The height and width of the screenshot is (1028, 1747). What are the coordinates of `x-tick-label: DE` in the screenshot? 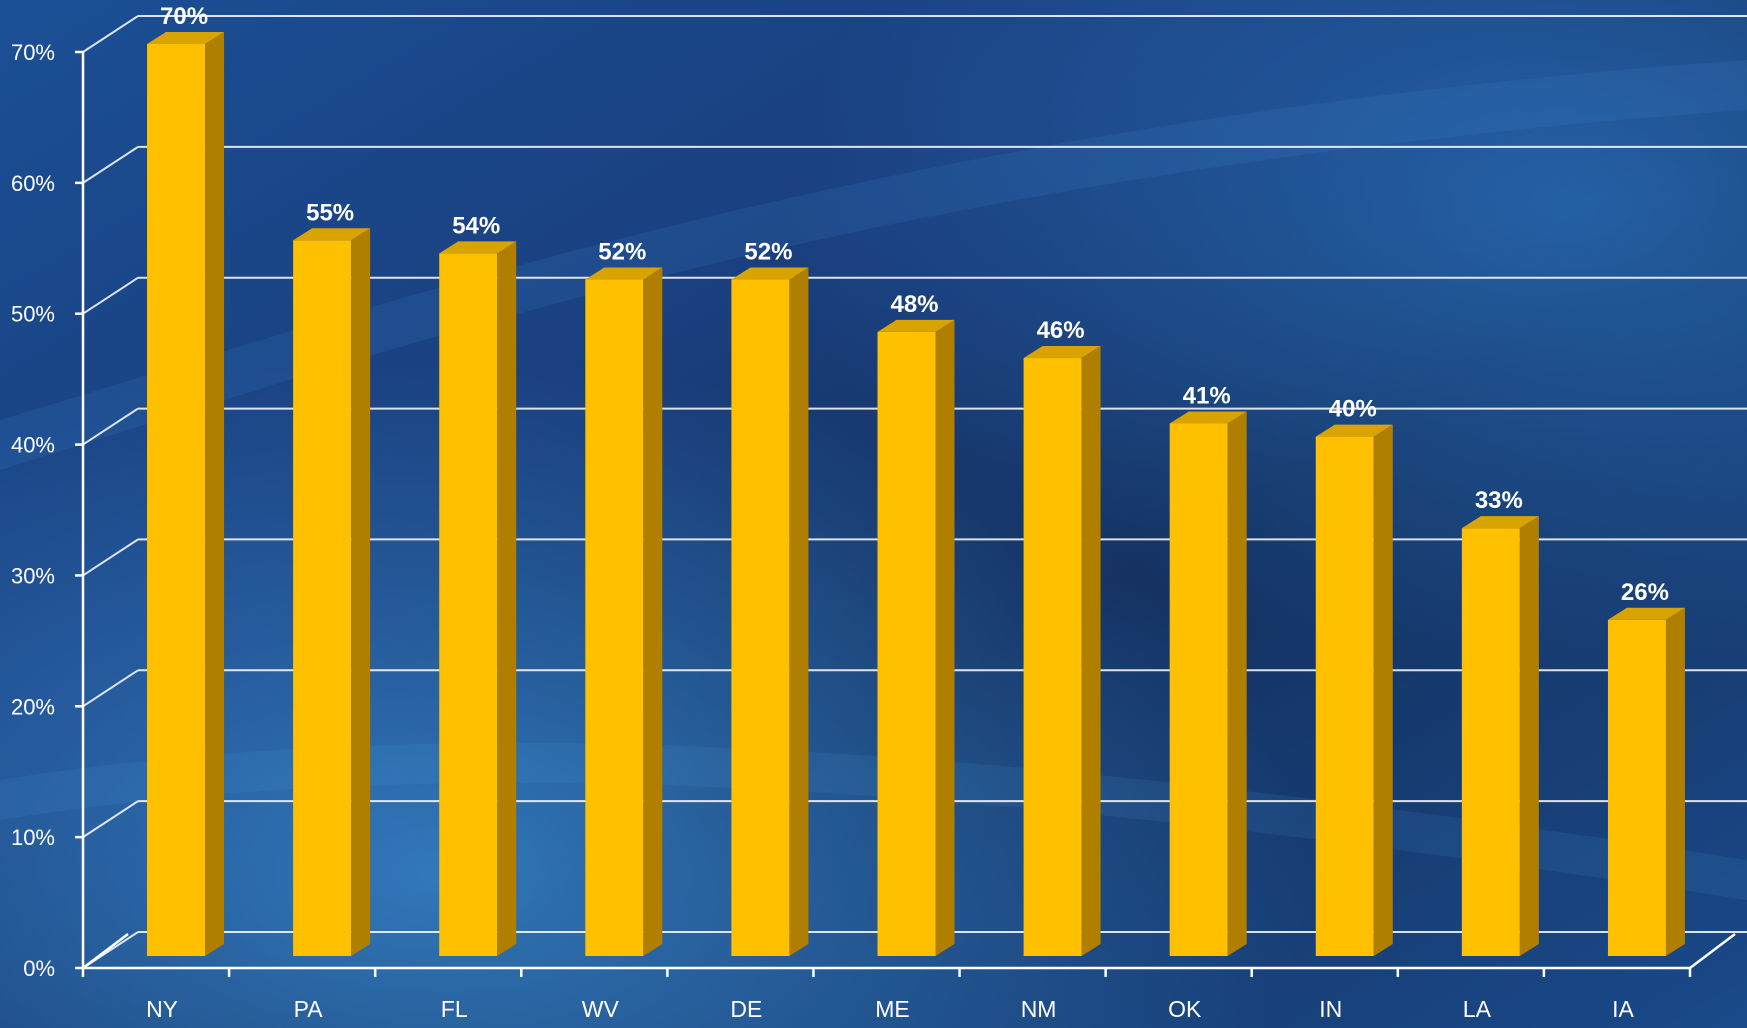 It's located at (746, 1009).